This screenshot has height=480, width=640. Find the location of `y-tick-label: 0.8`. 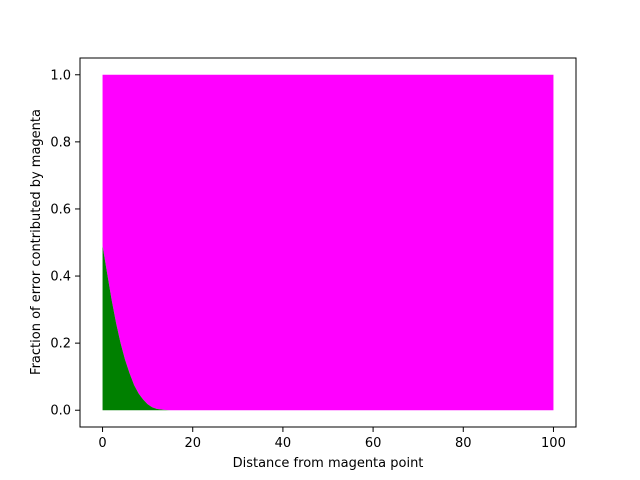

y-tick-label: 0.8 is located at coordinates (60, 142).